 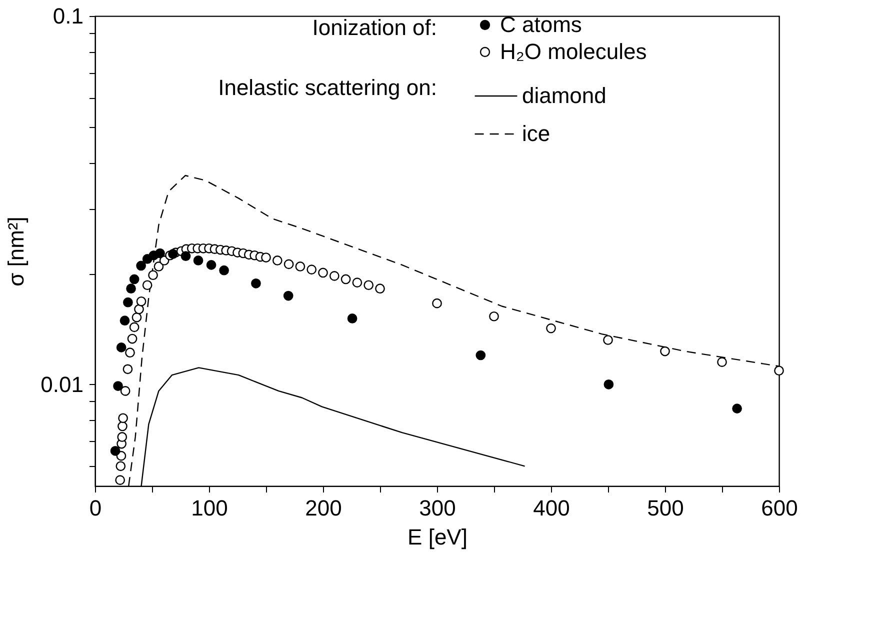 I want to click on y-axis-title: σ [nm²], so click(x=16, y=251).